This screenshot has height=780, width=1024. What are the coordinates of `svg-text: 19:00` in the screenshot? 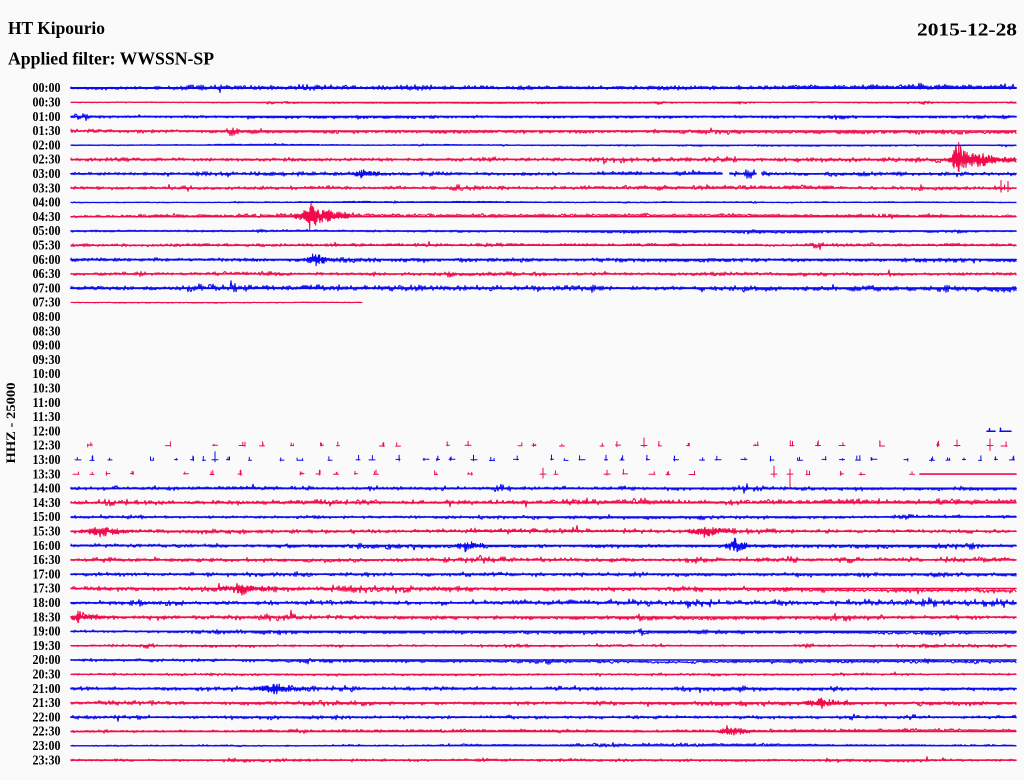 It's located at (47, 632).